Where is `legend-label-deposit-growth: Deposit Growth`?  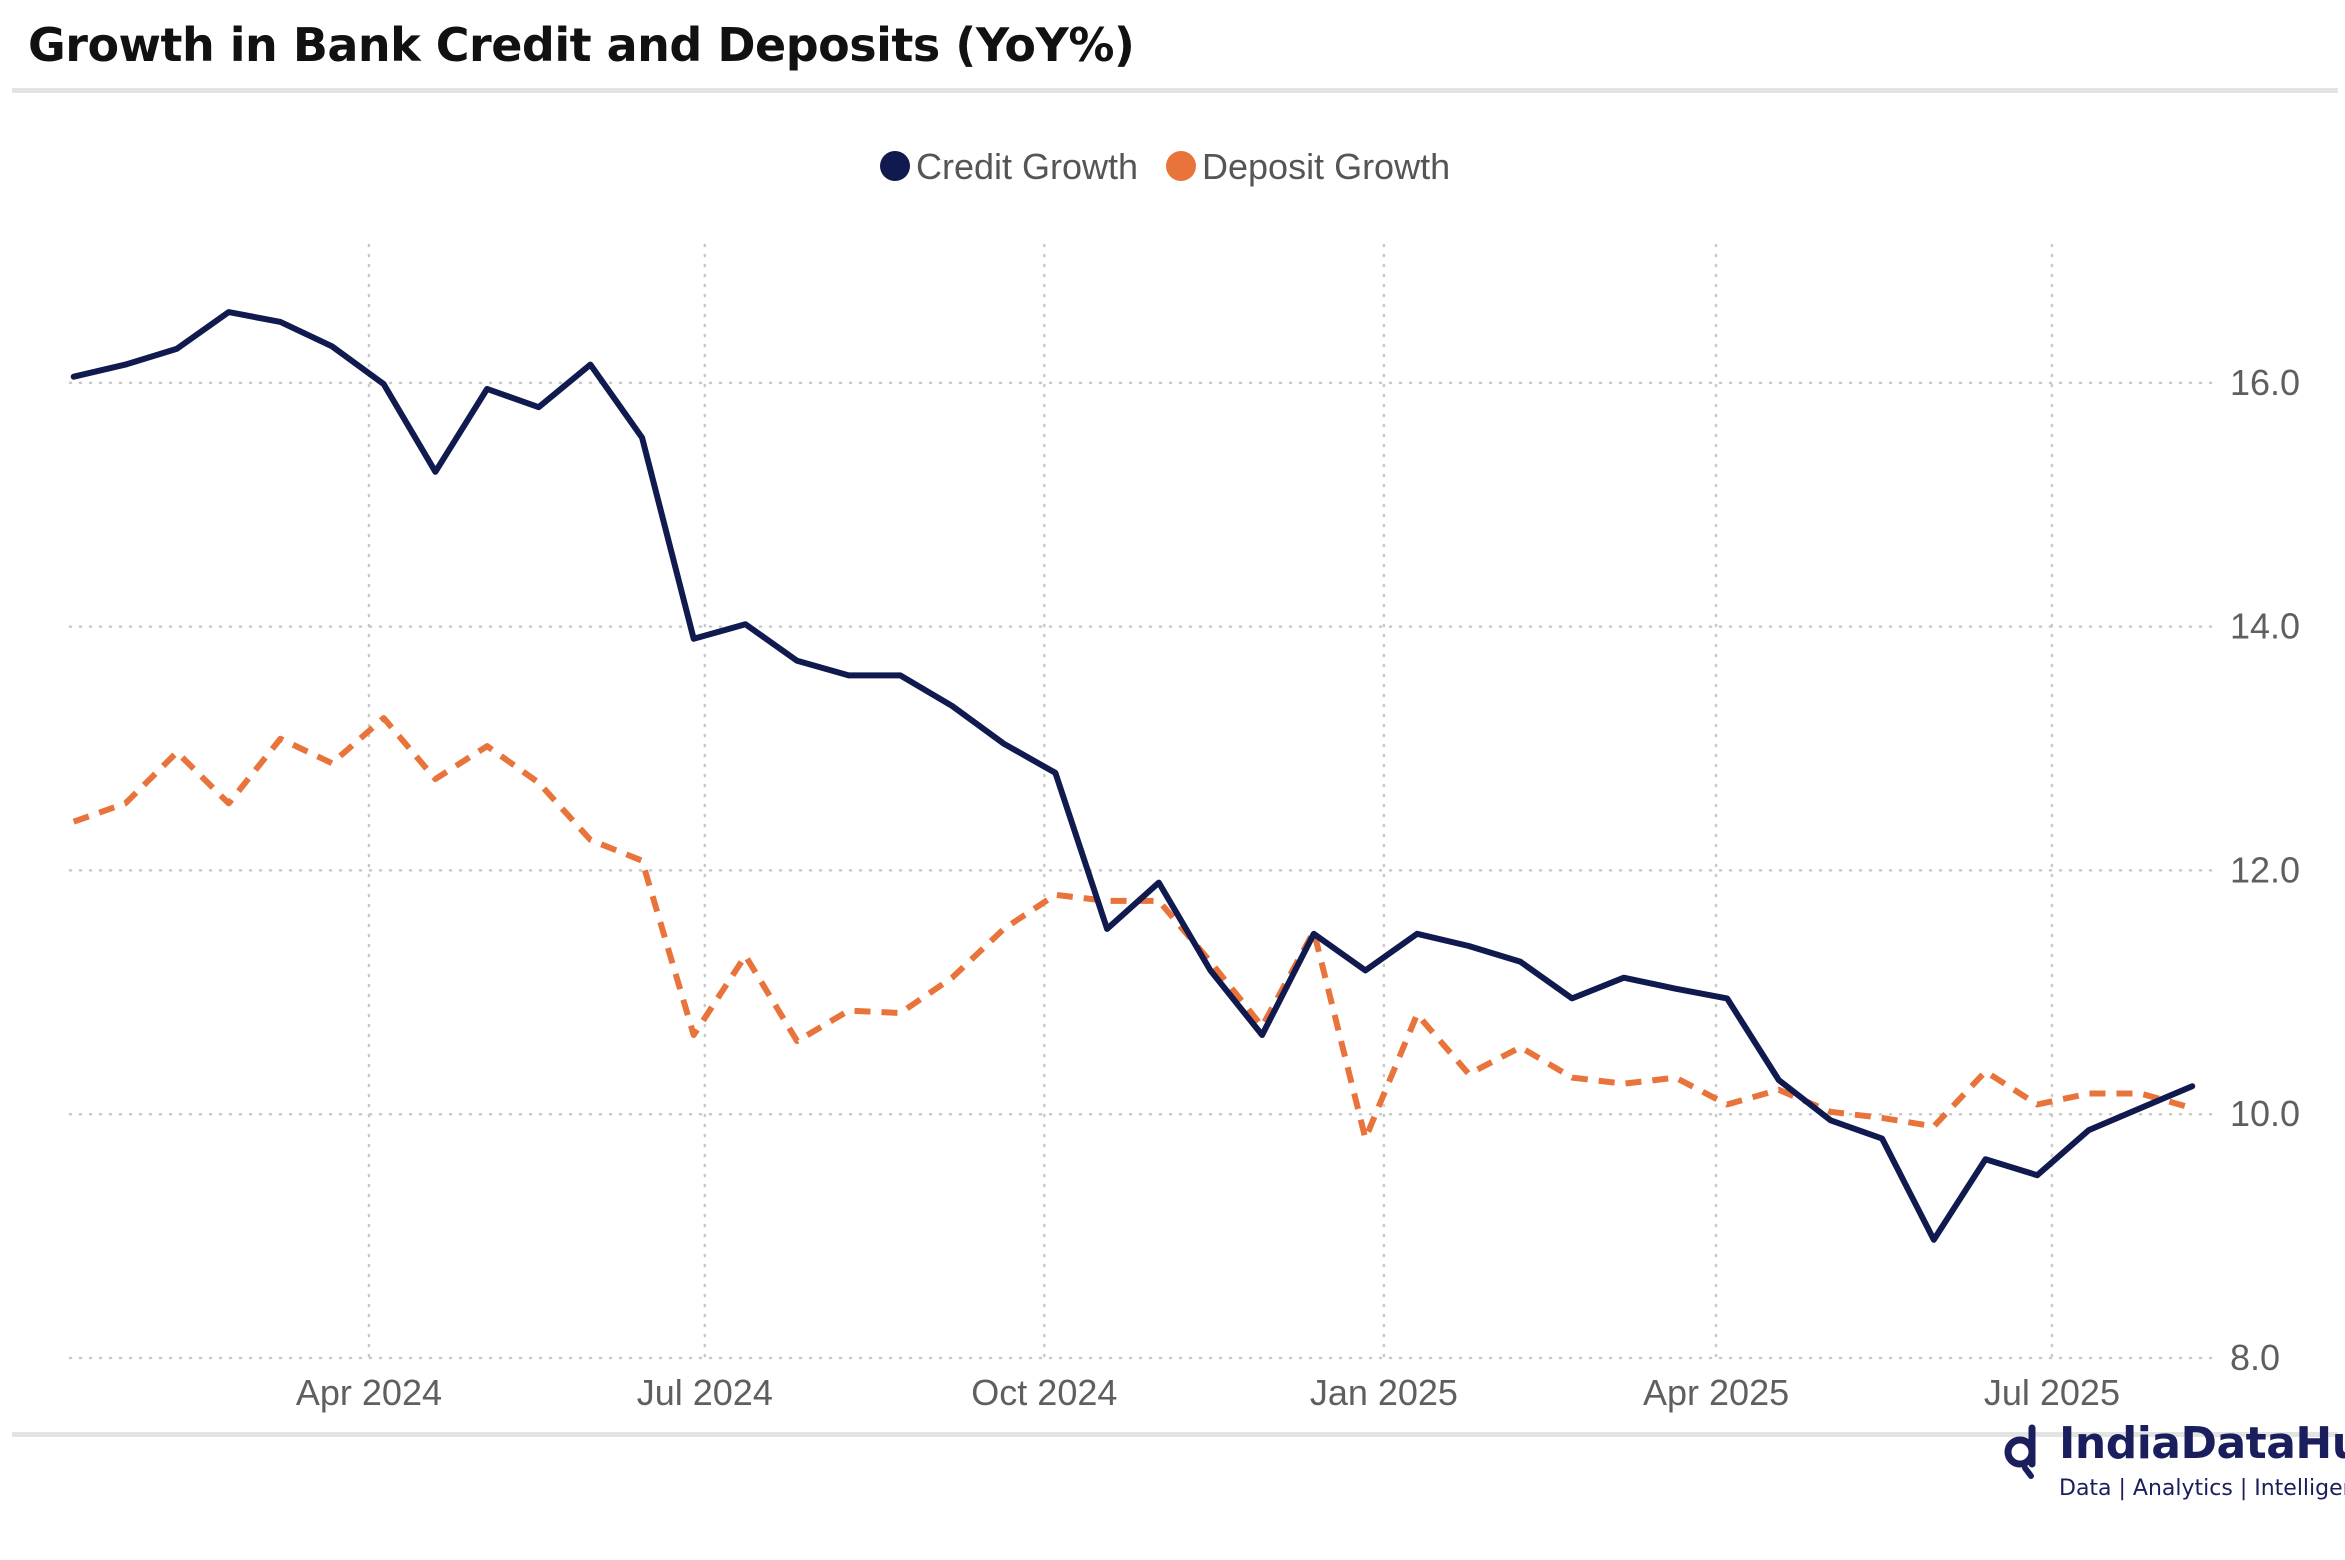 legend-label-deposit-growth: Deposit Growth is located at coordinates (1326, 166).